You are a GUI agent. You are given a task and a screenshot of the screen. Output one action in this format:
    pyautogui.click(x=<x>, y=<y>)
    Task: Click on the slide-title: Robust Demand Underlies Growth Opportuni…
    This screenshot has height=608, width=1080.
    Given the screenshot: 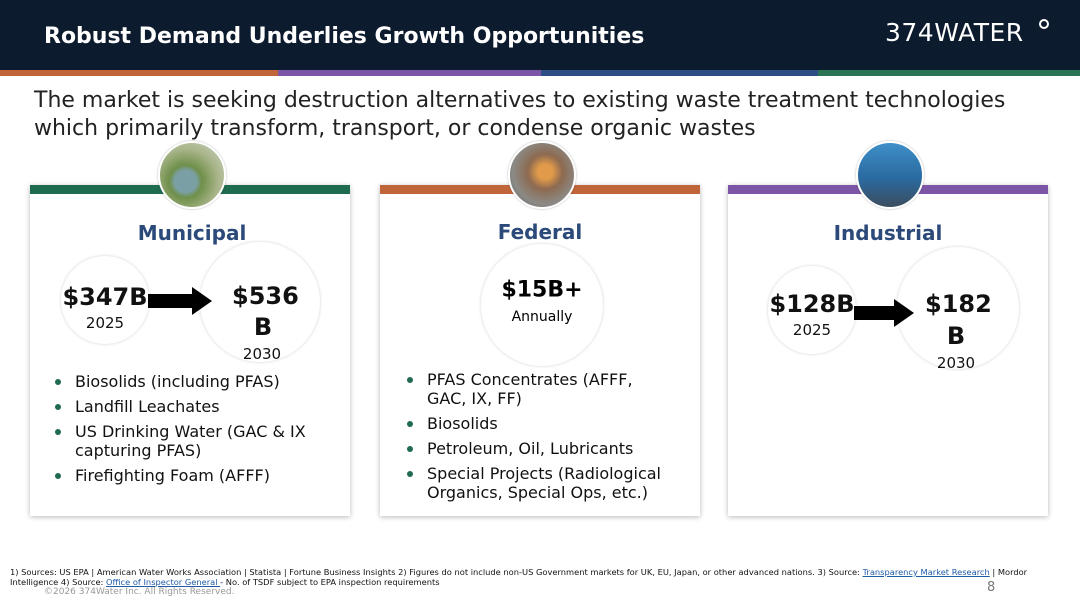 What is the action you would take?
    pyautogui.click(x=344, y=36)
    